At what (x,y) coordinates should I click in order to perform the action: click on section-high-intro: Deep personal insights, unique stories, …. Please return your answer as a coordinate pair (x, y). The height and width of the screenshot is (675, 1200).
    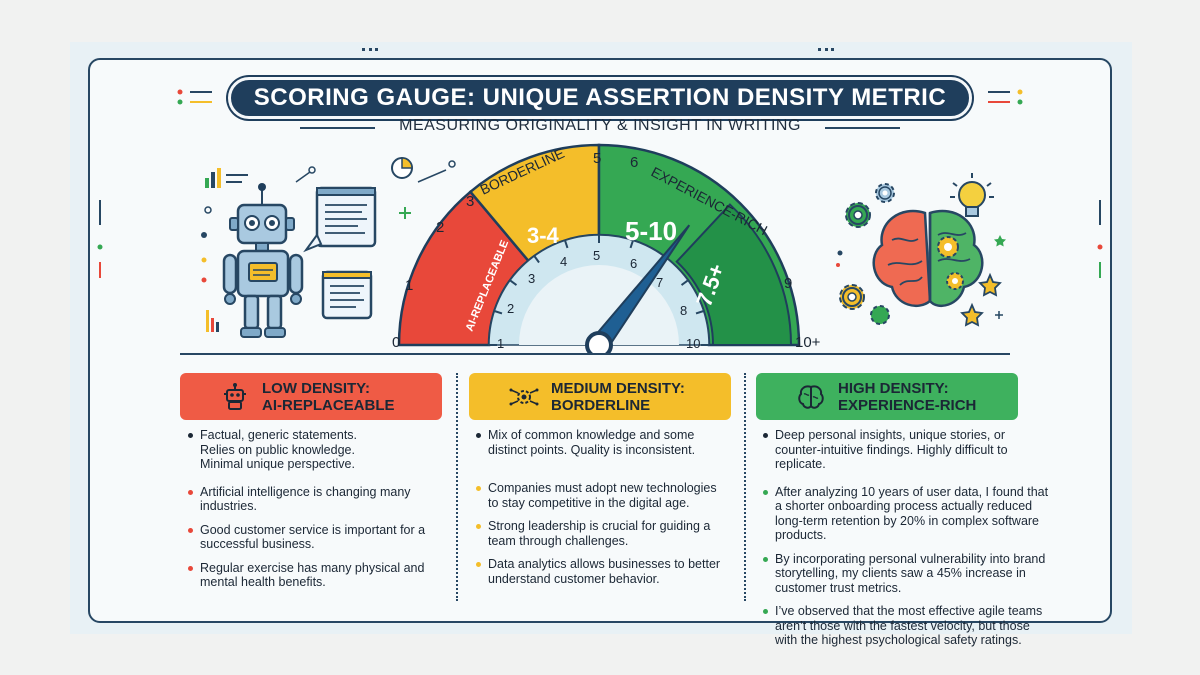
    Looking at the image, I should click on (905, 450).